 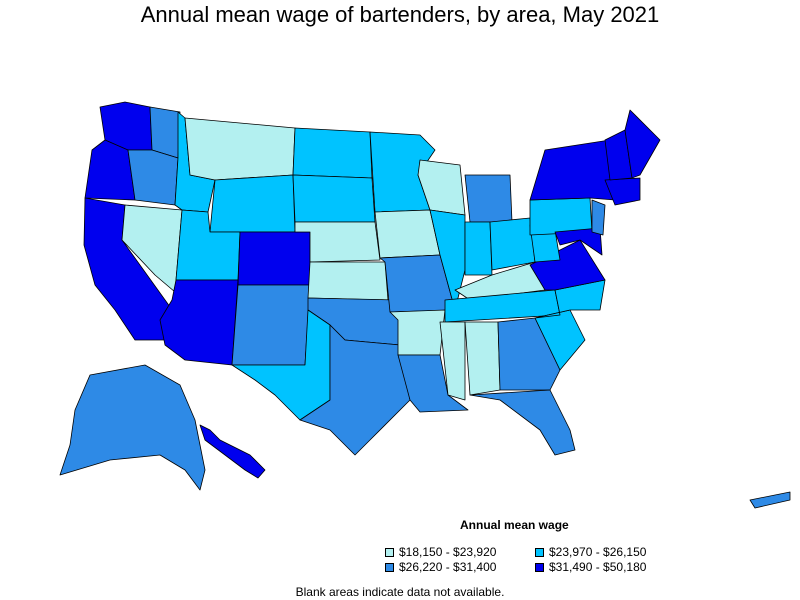 I want to click on region-mississippi, so click(x=452, y=361).